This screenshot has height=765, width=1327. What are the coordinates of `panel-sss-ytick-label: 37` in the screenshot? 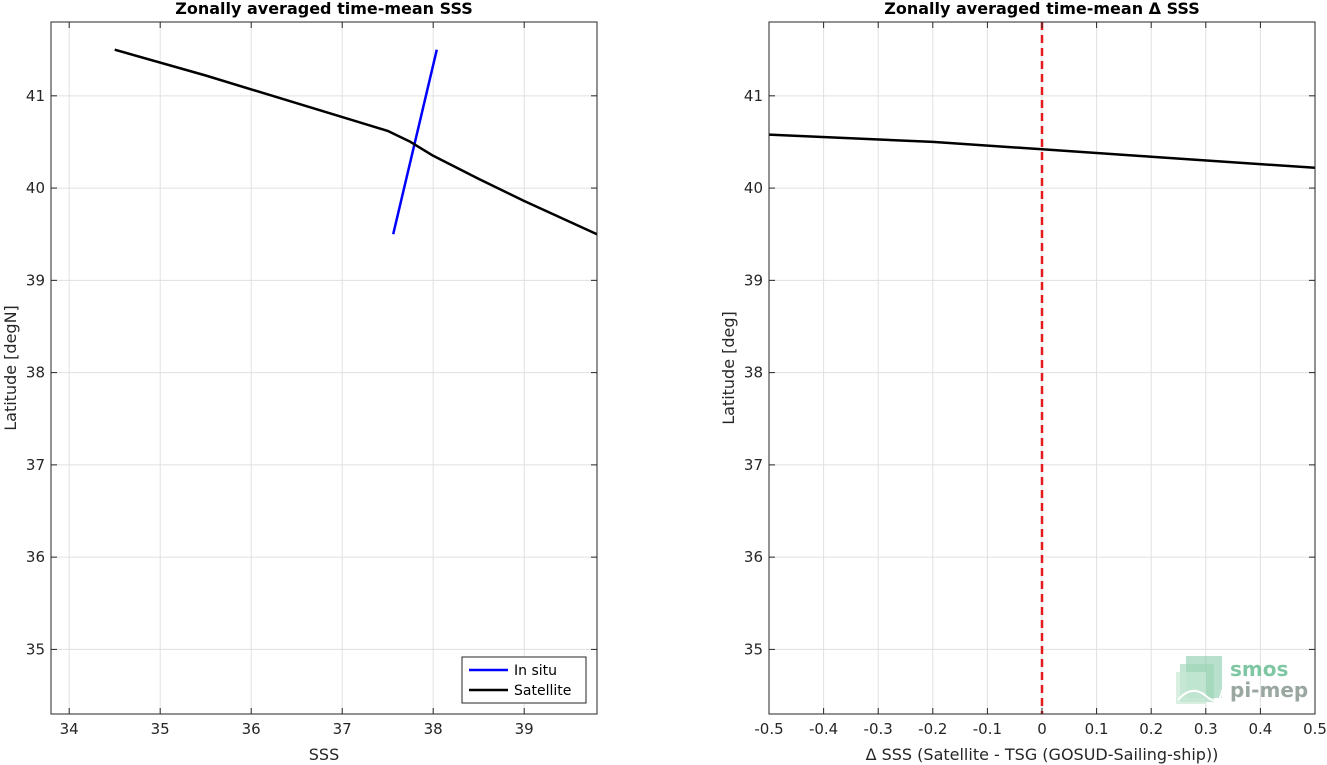 It's located at (35, 465).